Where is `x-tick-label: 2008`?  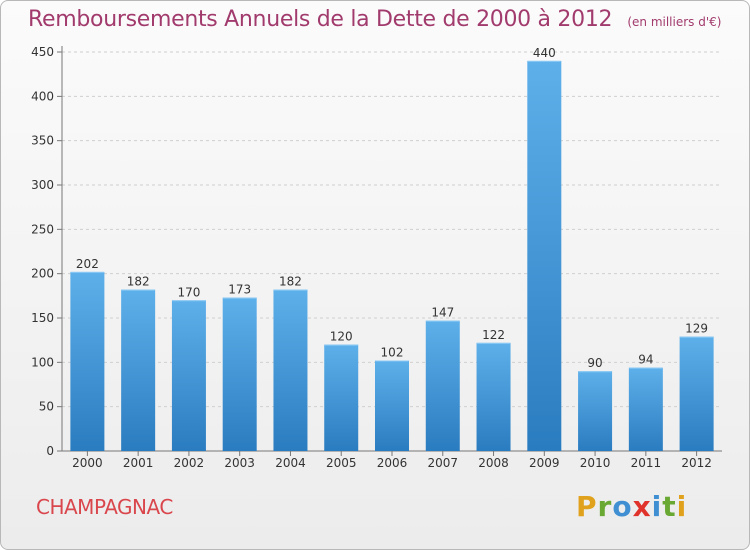
x-tick-label: 2008 is located at coordinates (493, 463).